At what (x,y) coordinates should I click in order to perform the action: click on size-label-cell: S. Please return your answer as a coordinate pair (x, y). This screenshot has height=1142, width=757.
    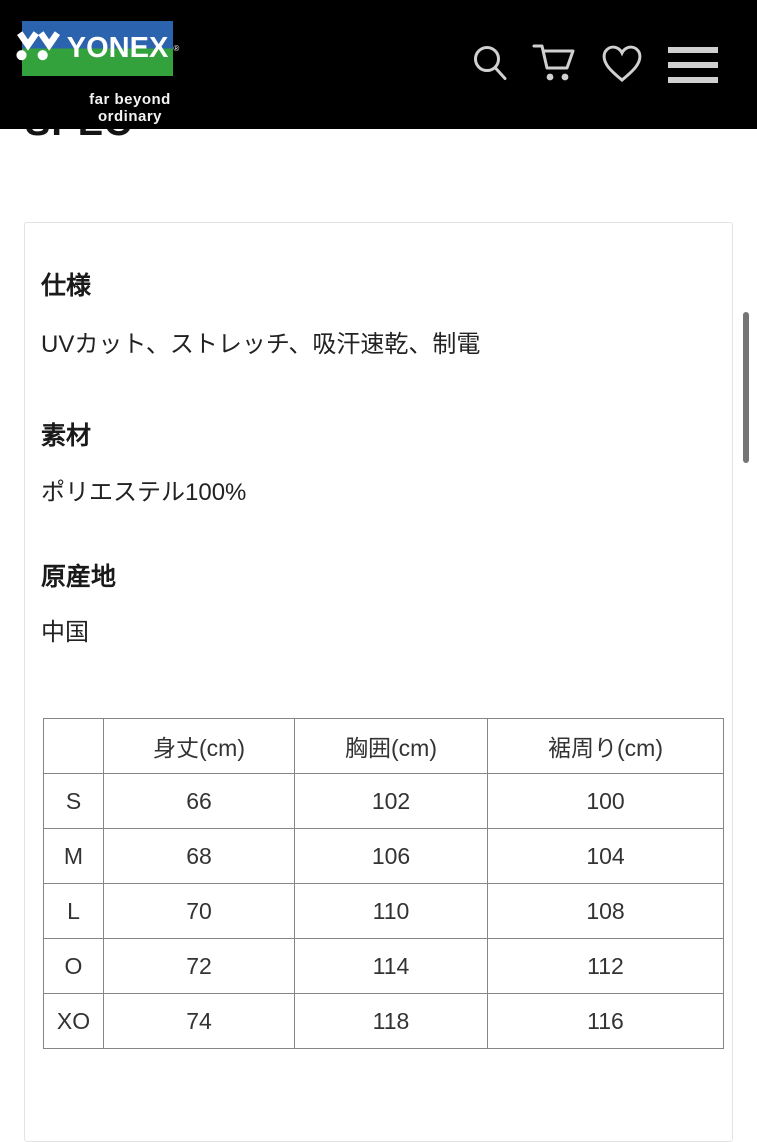
    Looking at the image, I should click on (73, 801).